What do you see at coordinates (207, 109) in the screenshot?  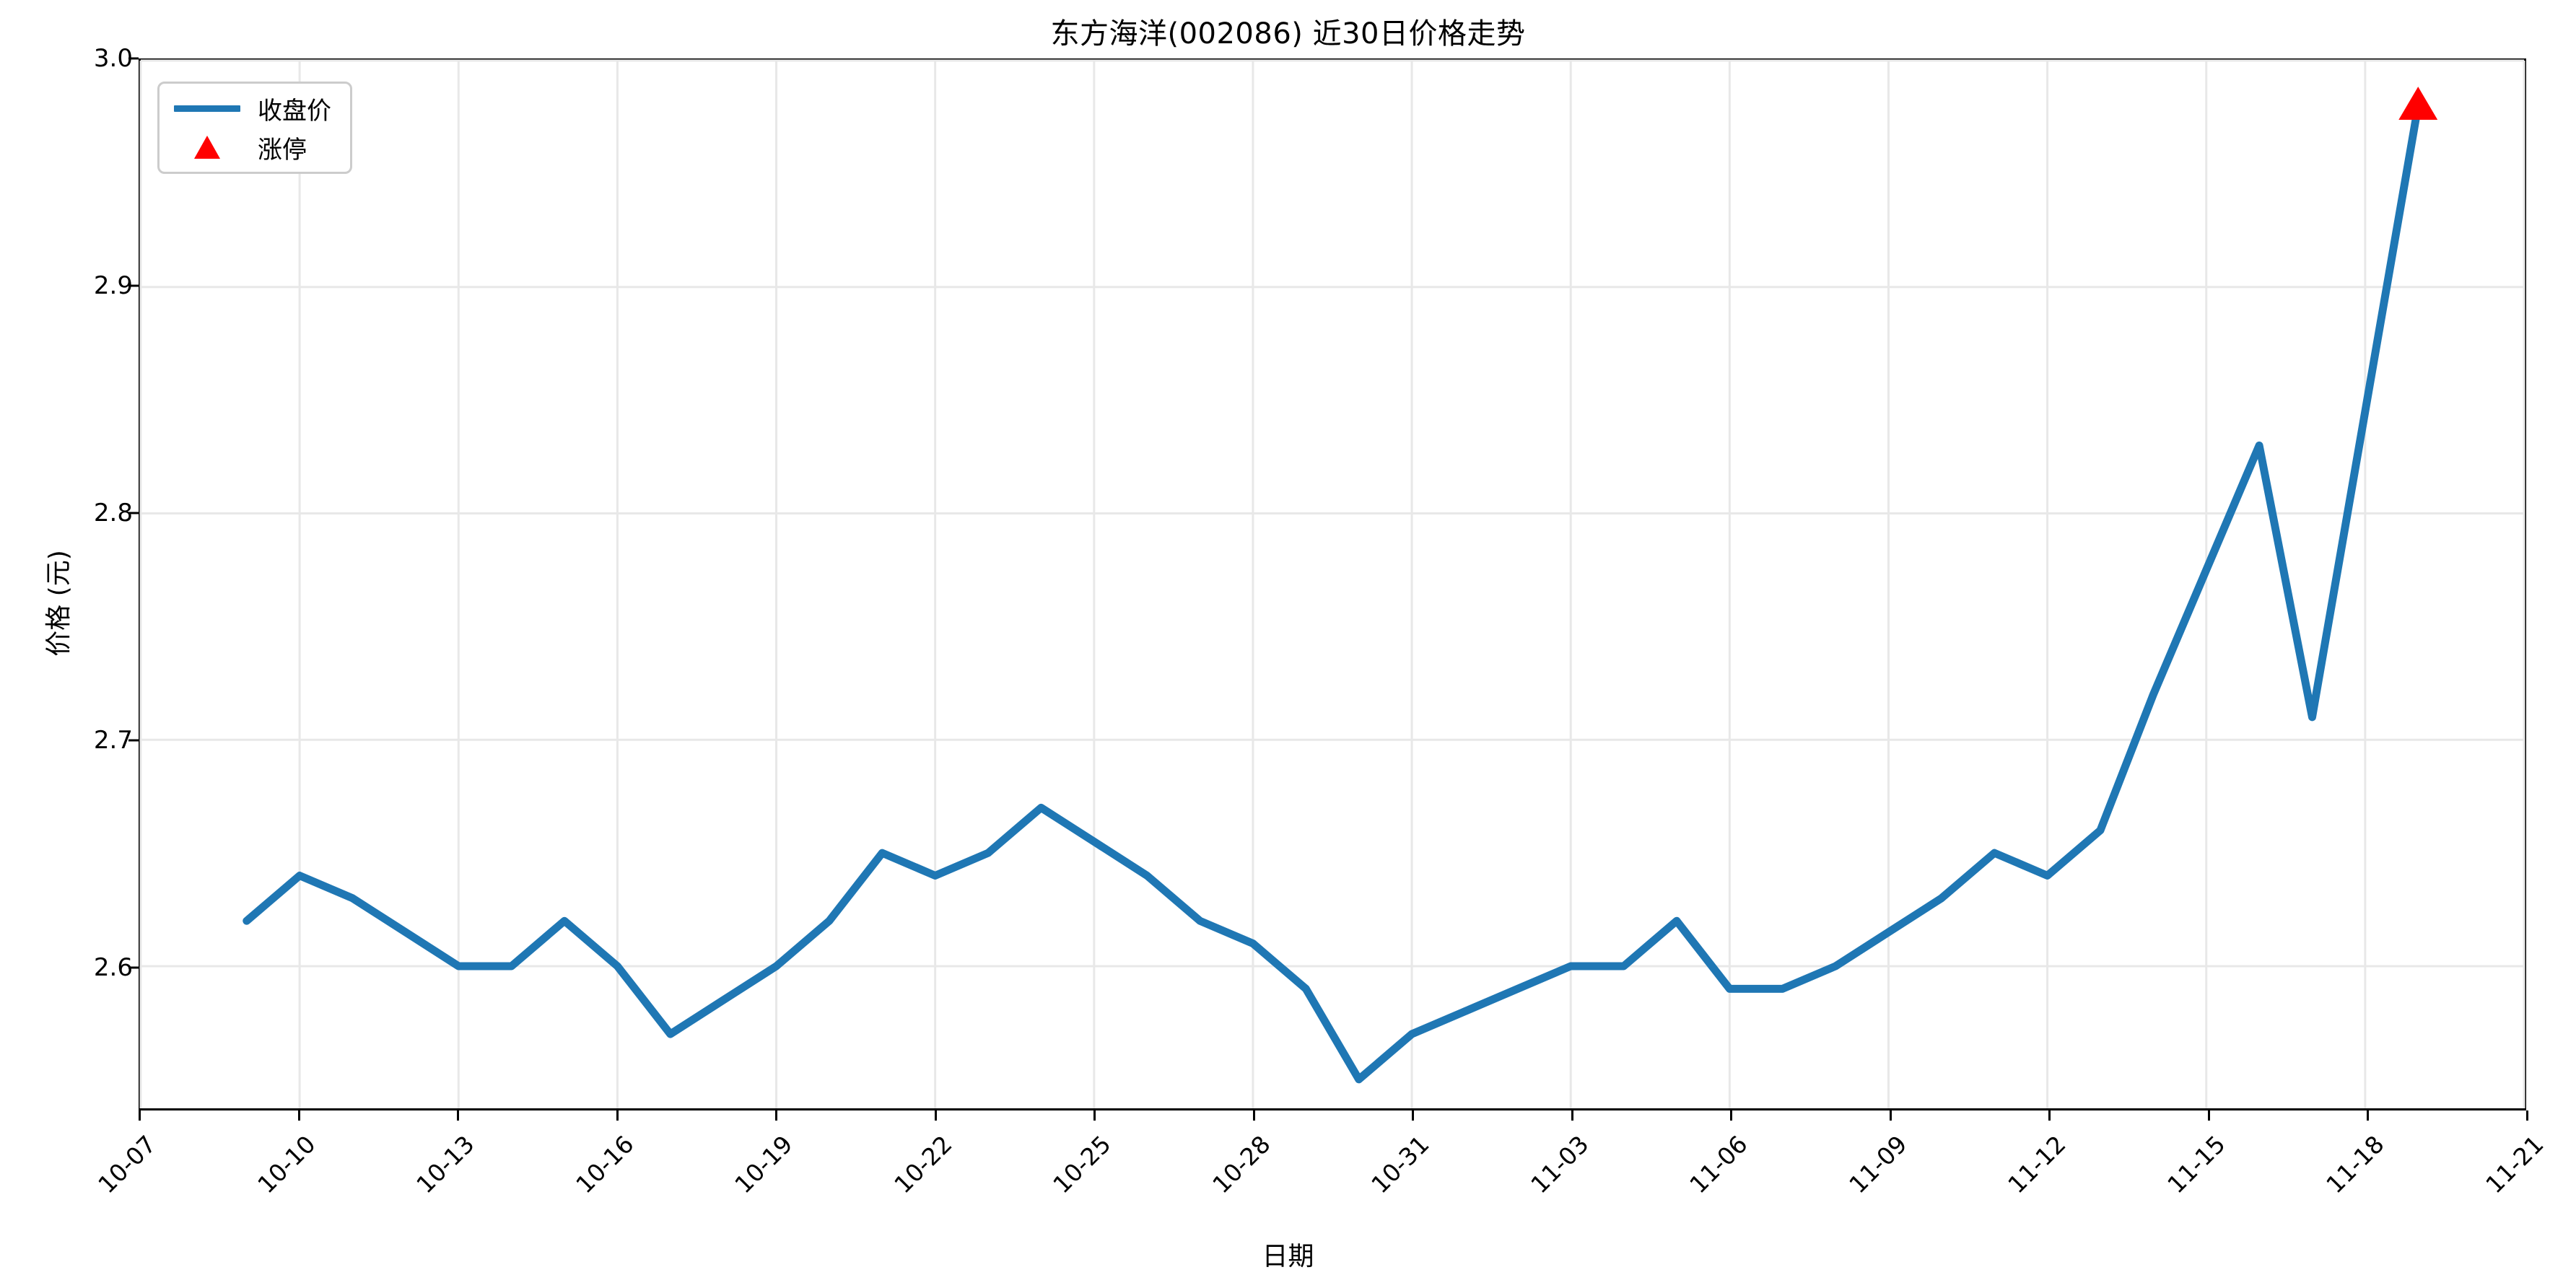 I see `close-price-line-icon` at bounding box center [207, 109].